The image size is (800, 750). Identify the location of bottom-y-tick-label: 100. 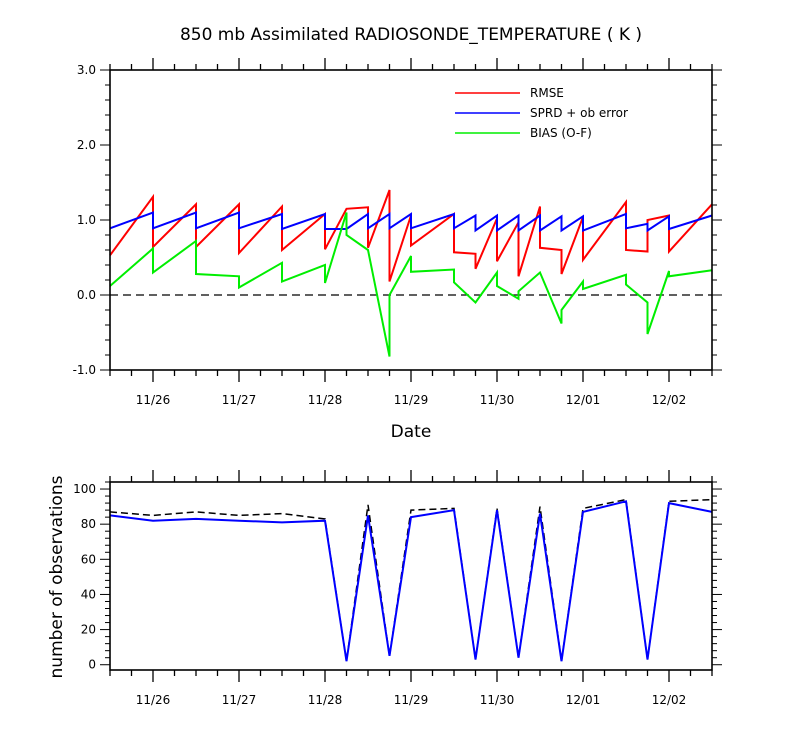
(84, 489).